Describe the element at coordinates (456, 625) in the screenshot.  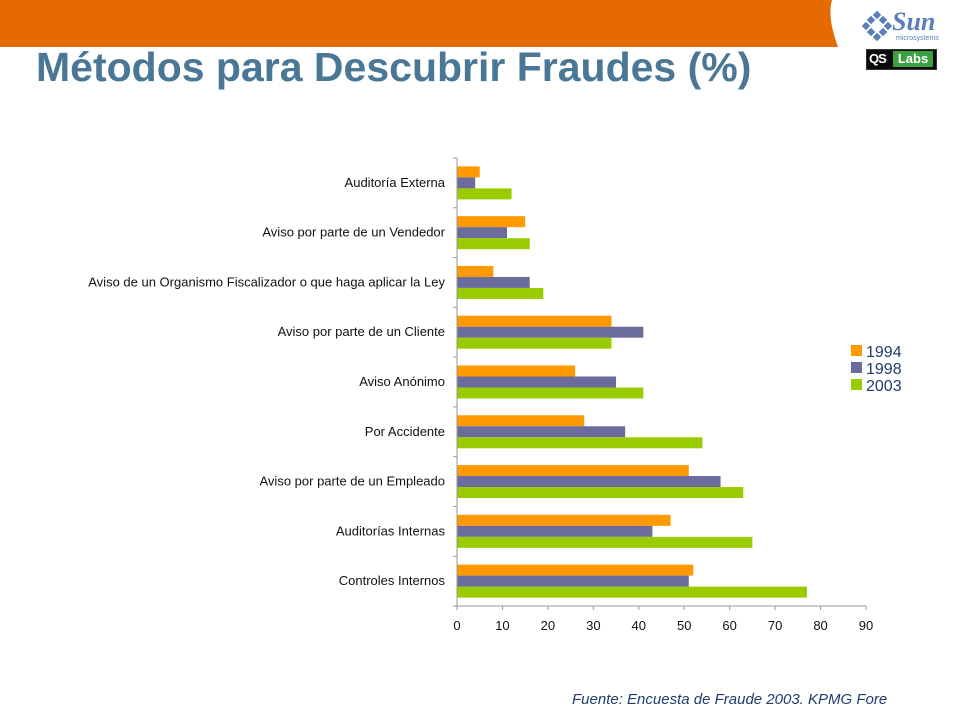
I see `x-tick-label: 0` at that location.